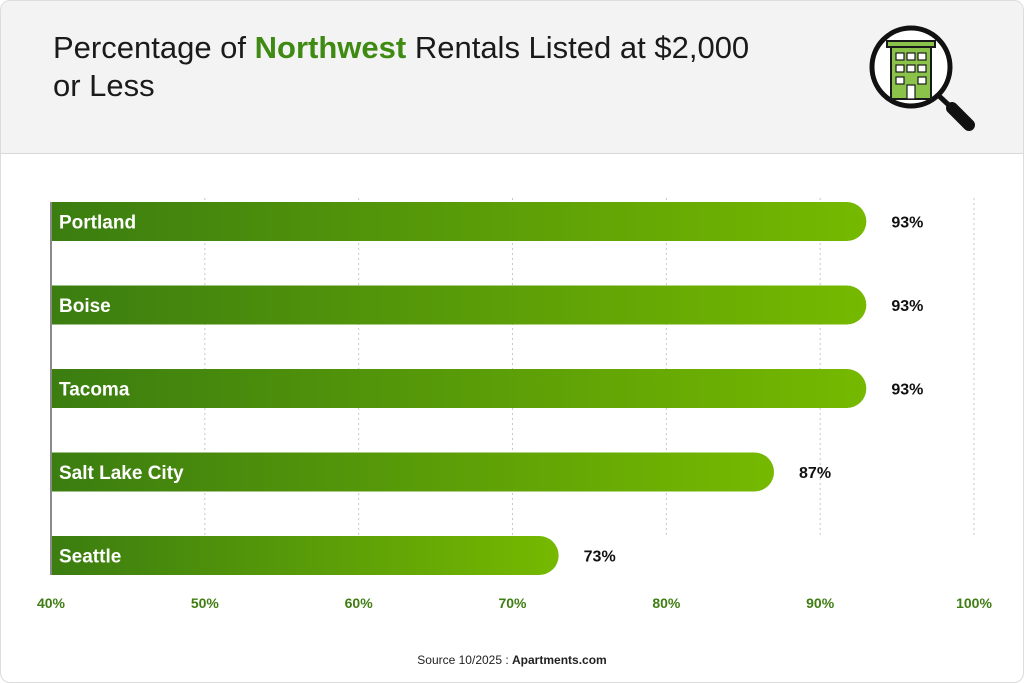 This screenshot has height=683, width=1024. I want to click on x-tick-label: 100%, so click(974, 603).